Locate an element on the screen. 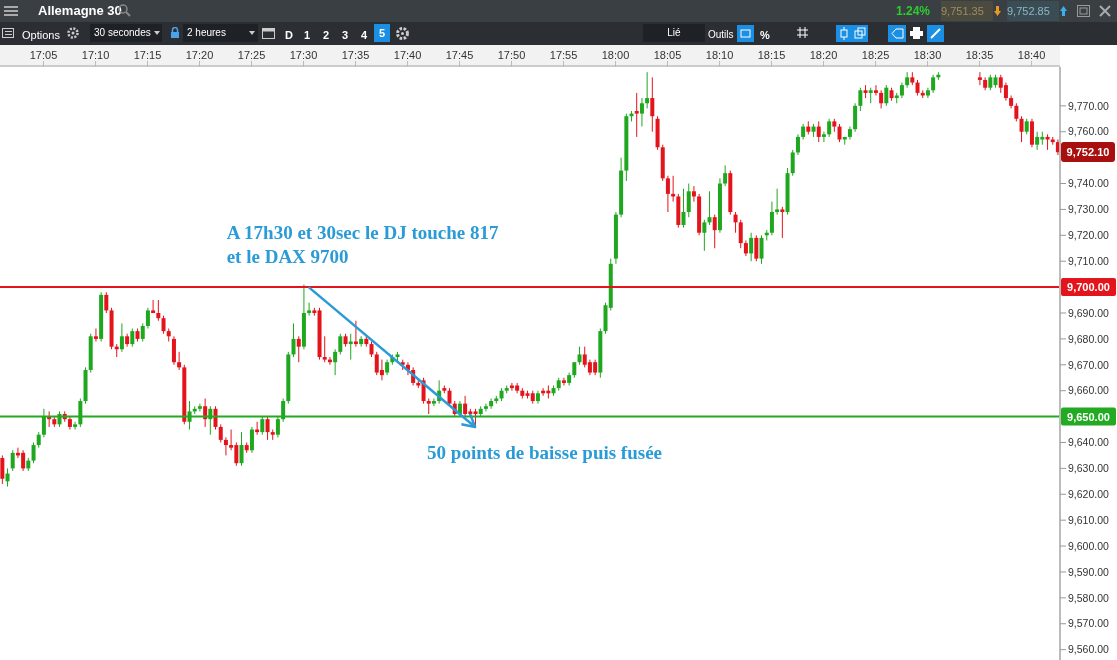  ref-line-label: 9,650.00 is located at coordinates (1088, 416).